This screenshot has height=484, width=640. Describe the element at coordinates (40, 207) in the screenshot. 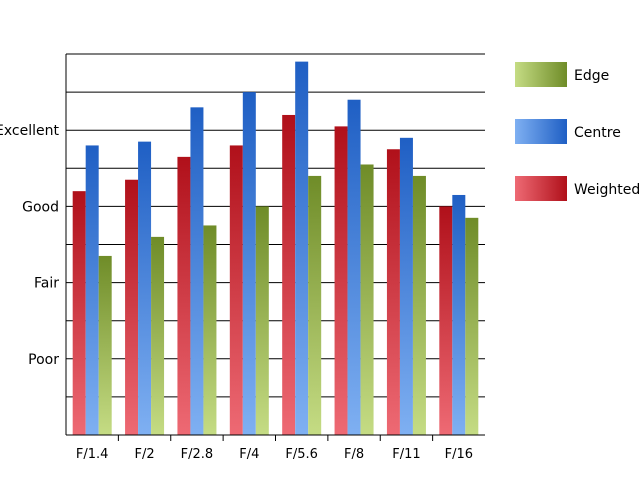

I see `y-tick-label: Good` at that location.